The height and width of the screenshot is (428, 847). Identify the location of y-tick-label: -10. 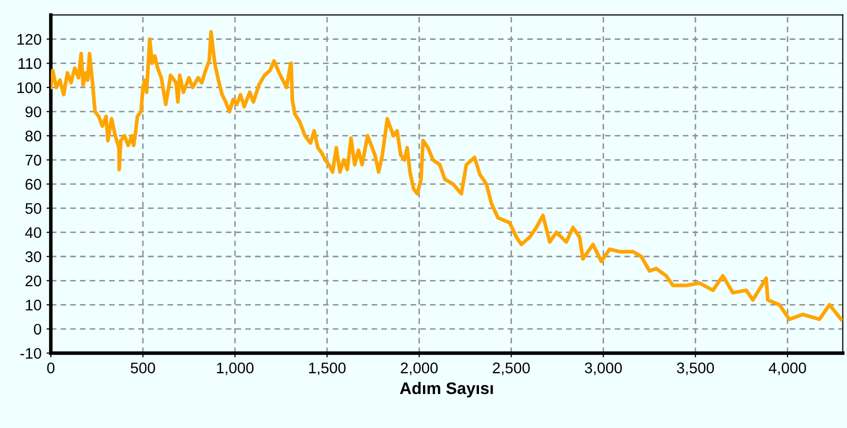
(31, 353).